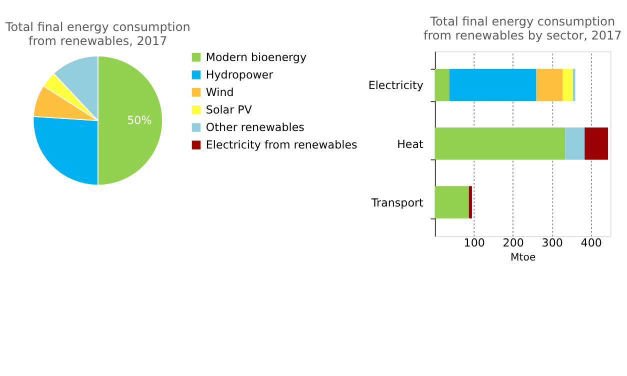  I want to click on legend-label: Solar PV, so click(229, 110).